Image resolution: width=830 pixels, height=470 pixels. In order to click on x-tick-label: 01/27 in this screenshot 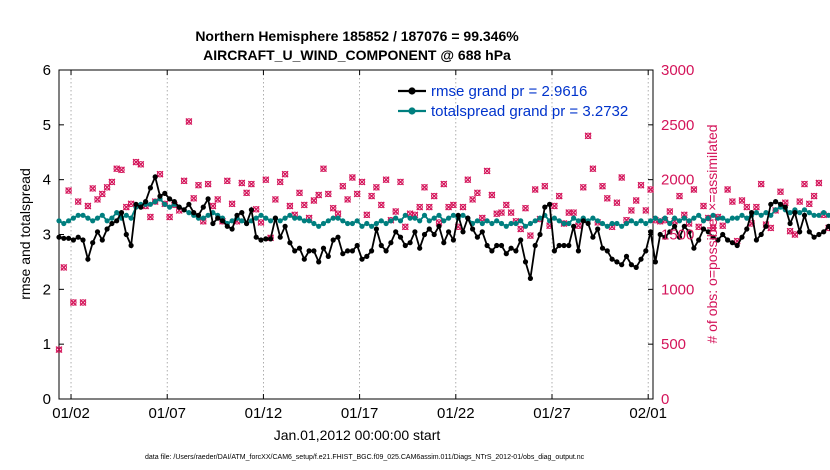, I will do `click(552, 413)`.